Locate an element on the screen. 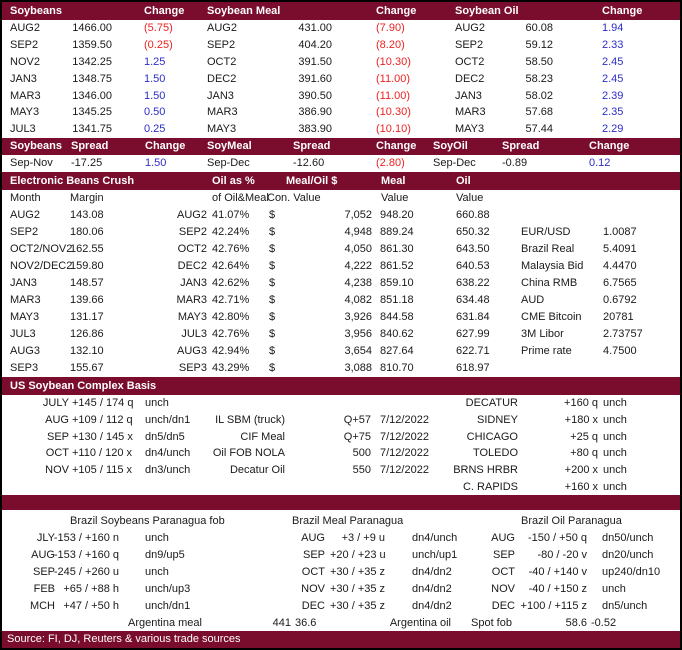 Image resolution: width=682 pixels, height=650 pixels. cell-zv2: +3 / +9 u is located at coordinates (363, 538).